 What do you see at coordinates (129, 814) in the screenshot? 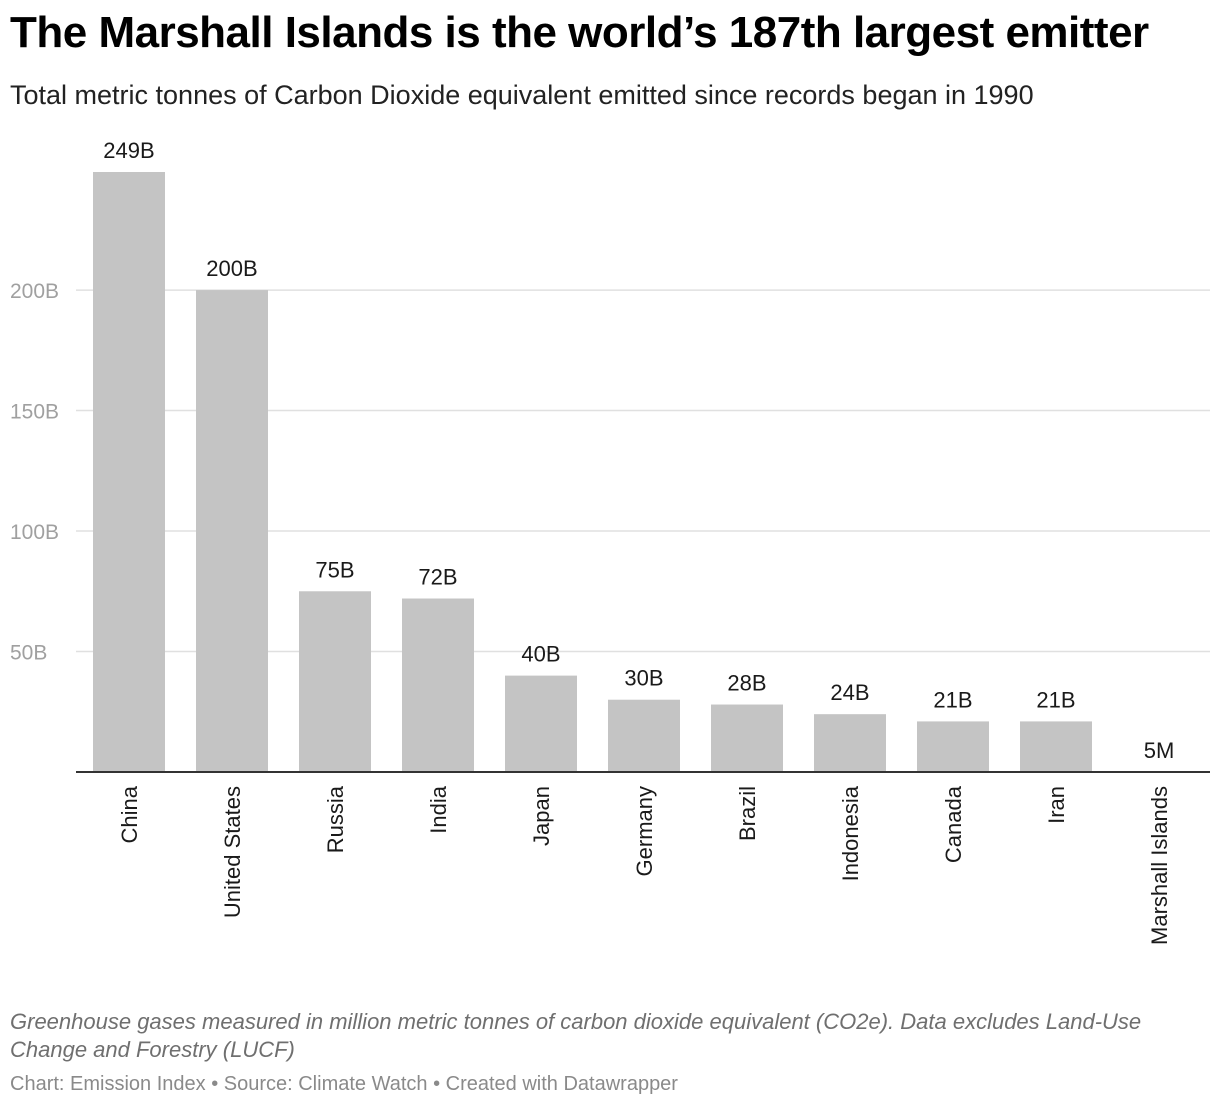
I see `x-tick-label: China` at bounding box center [129, 814].